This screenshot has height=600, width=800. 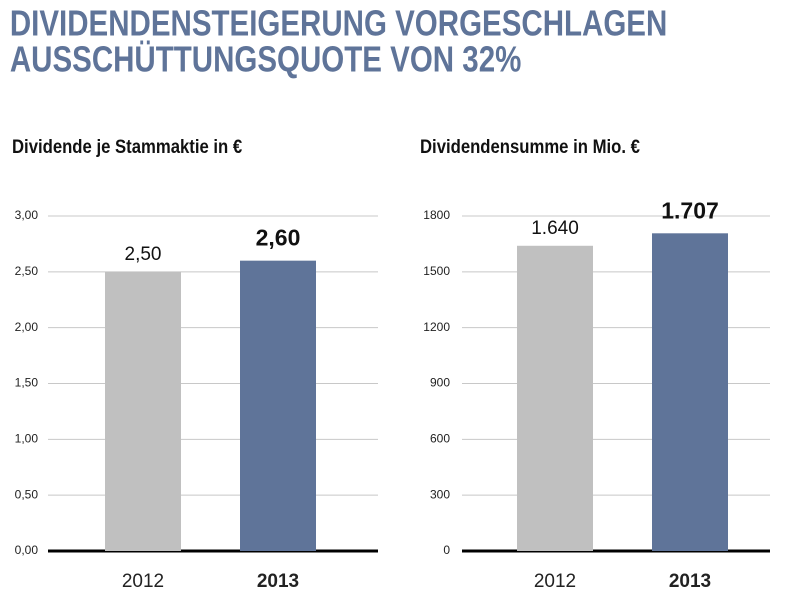 I want to click on page-title: AUSSCHÜTTUNGSQUOTE VON 32%, so click(x=266, y=59).